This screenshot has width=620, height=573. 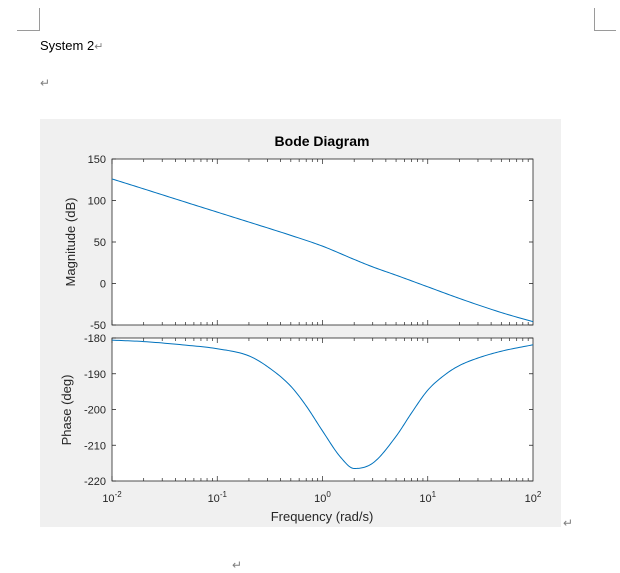 I want to click on phase-y-tick-label: -190, so click(x=95, y=375).